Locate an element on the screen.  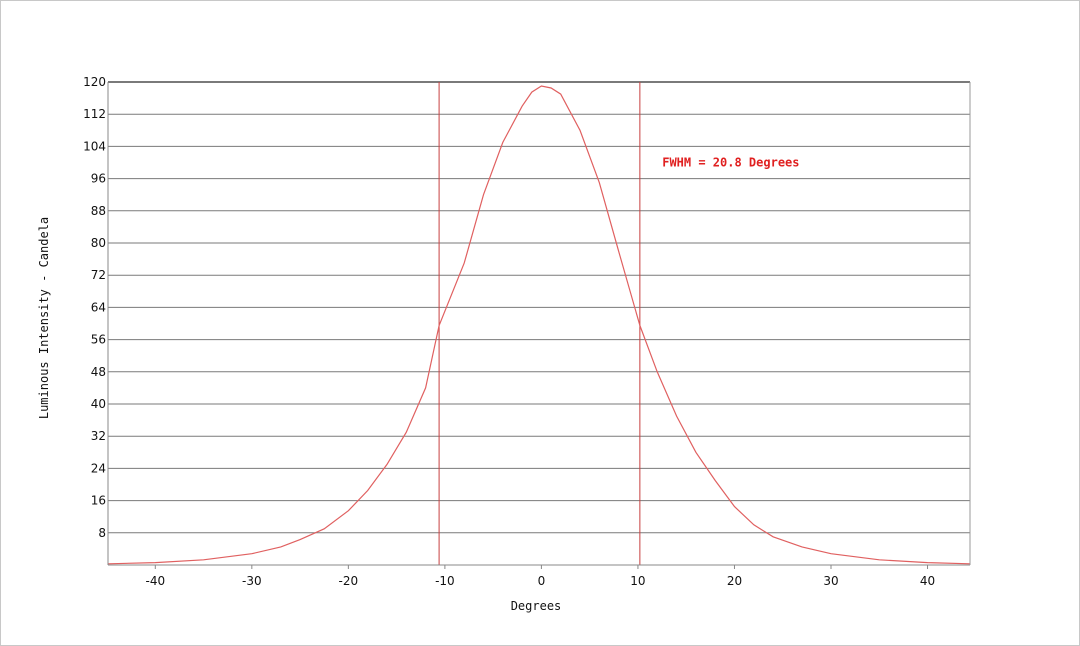
y-tick-label: 8 is located at coordinates (102, 533).